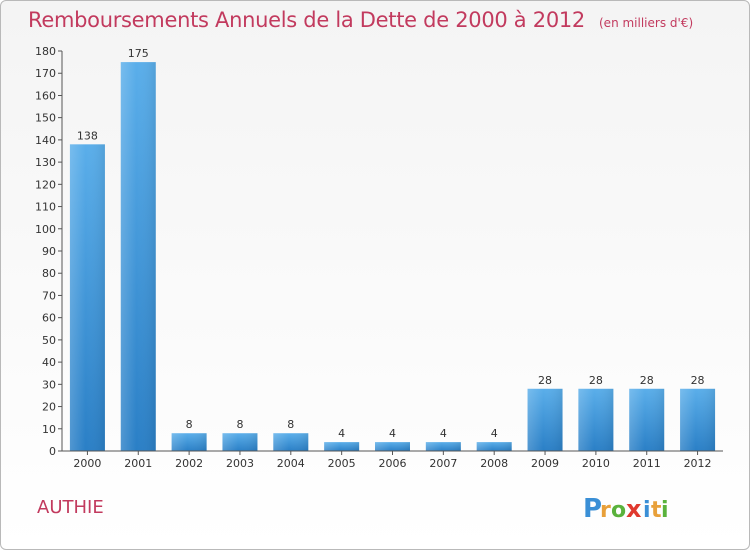 The height and width of the screenshot is (550, 750). Describe the element at coordinates (240, 463) in the screenshot. I see `x-tick-label: 2003` at that location.